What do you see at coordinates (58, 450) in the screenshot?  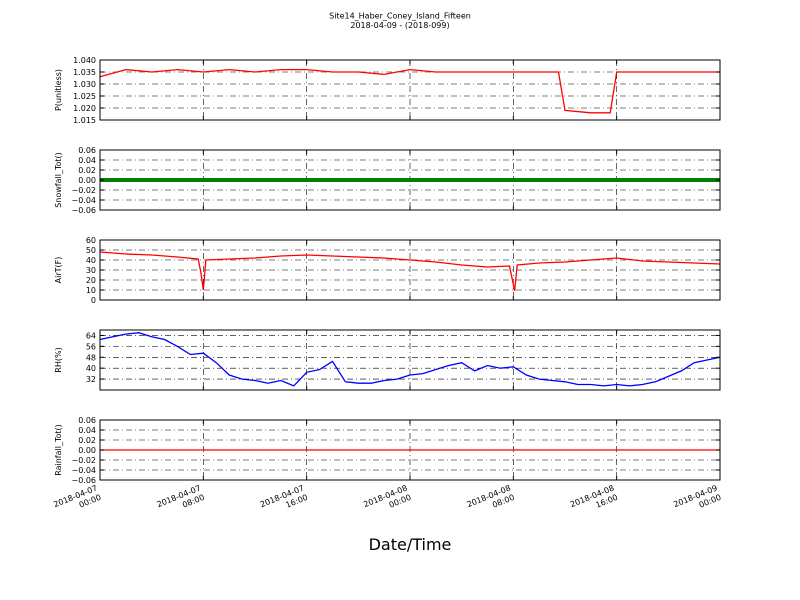 I see `y-axis-label: Rainfall_Tot()` at bounding box center [58, 450].